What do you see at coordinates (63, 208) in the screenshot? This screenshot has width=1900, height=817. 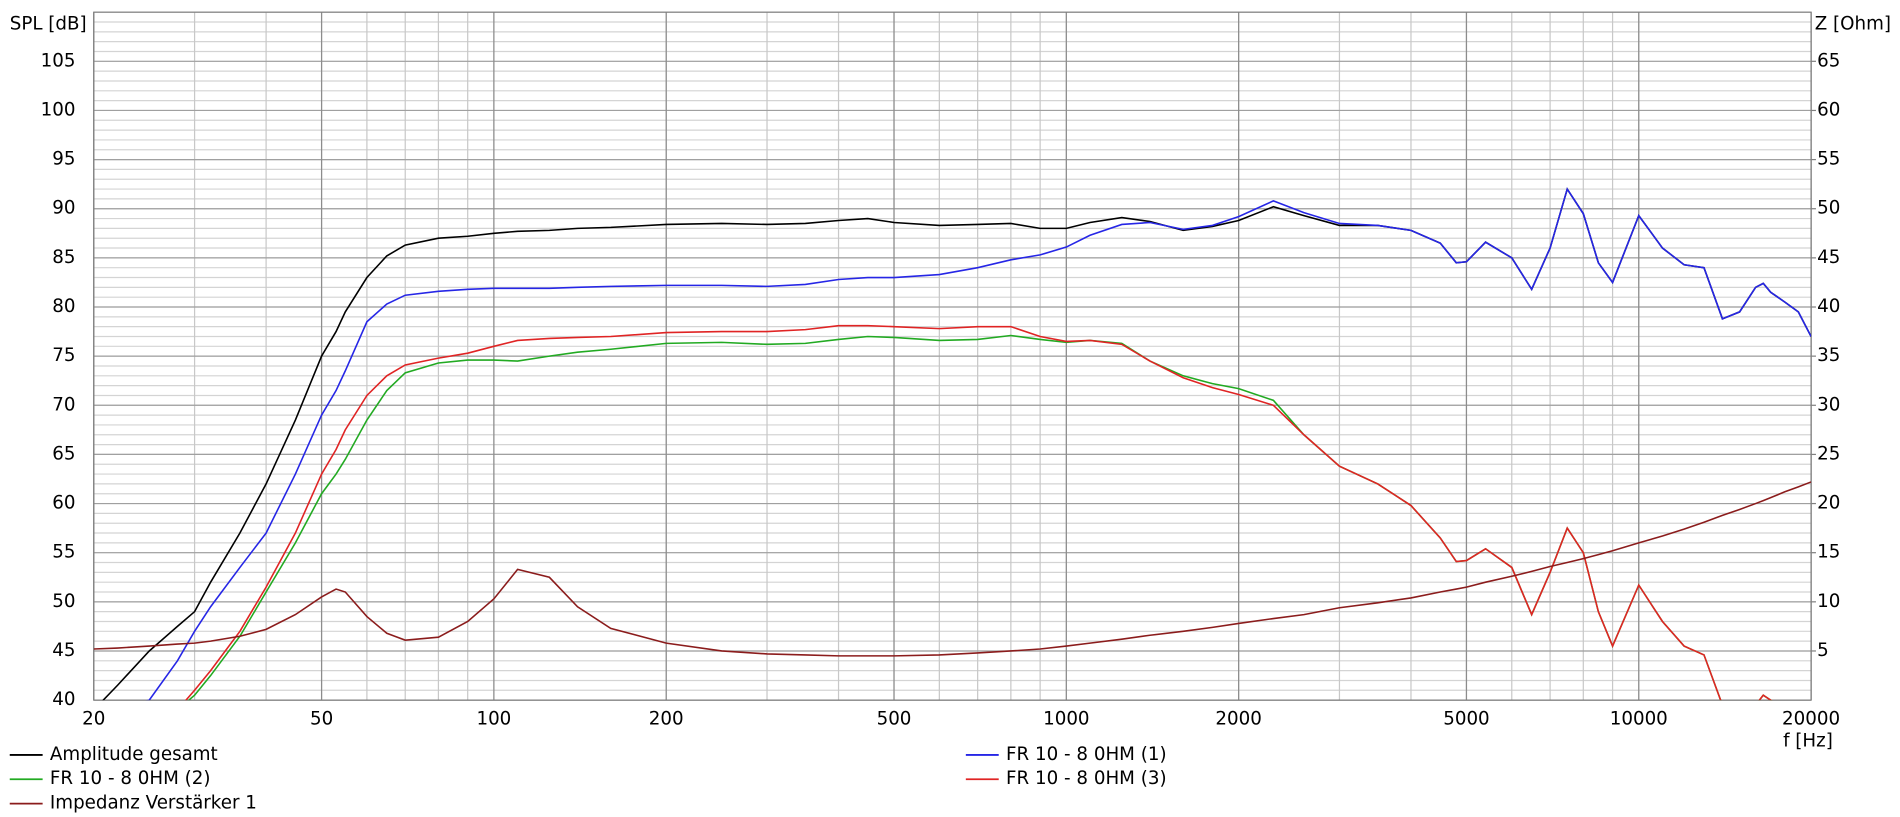 I see `y-tick-label: 90` at bounding box center [63, 208].